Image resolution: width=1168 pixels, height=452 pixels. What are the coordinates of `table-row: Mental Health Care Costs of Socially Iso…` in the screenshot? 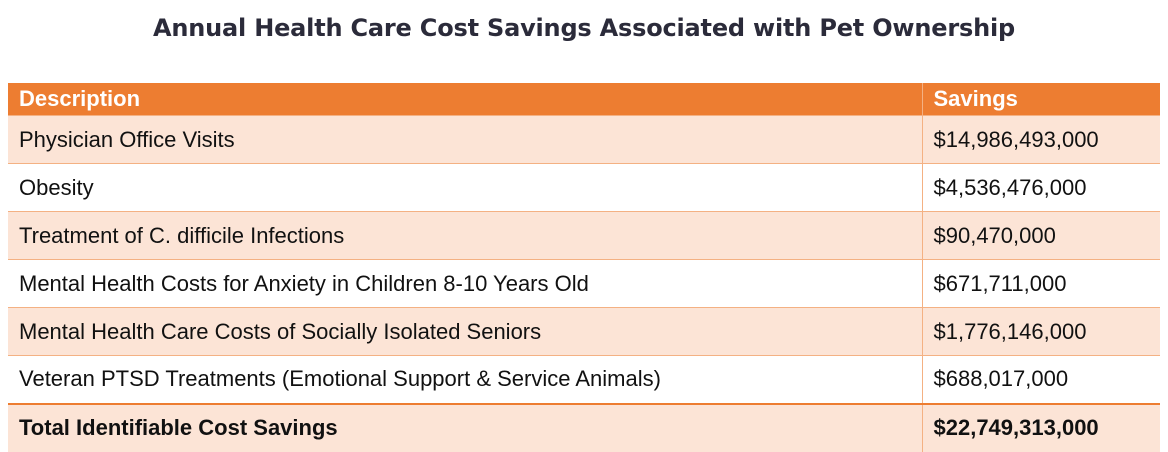 It's located at (584, 331).